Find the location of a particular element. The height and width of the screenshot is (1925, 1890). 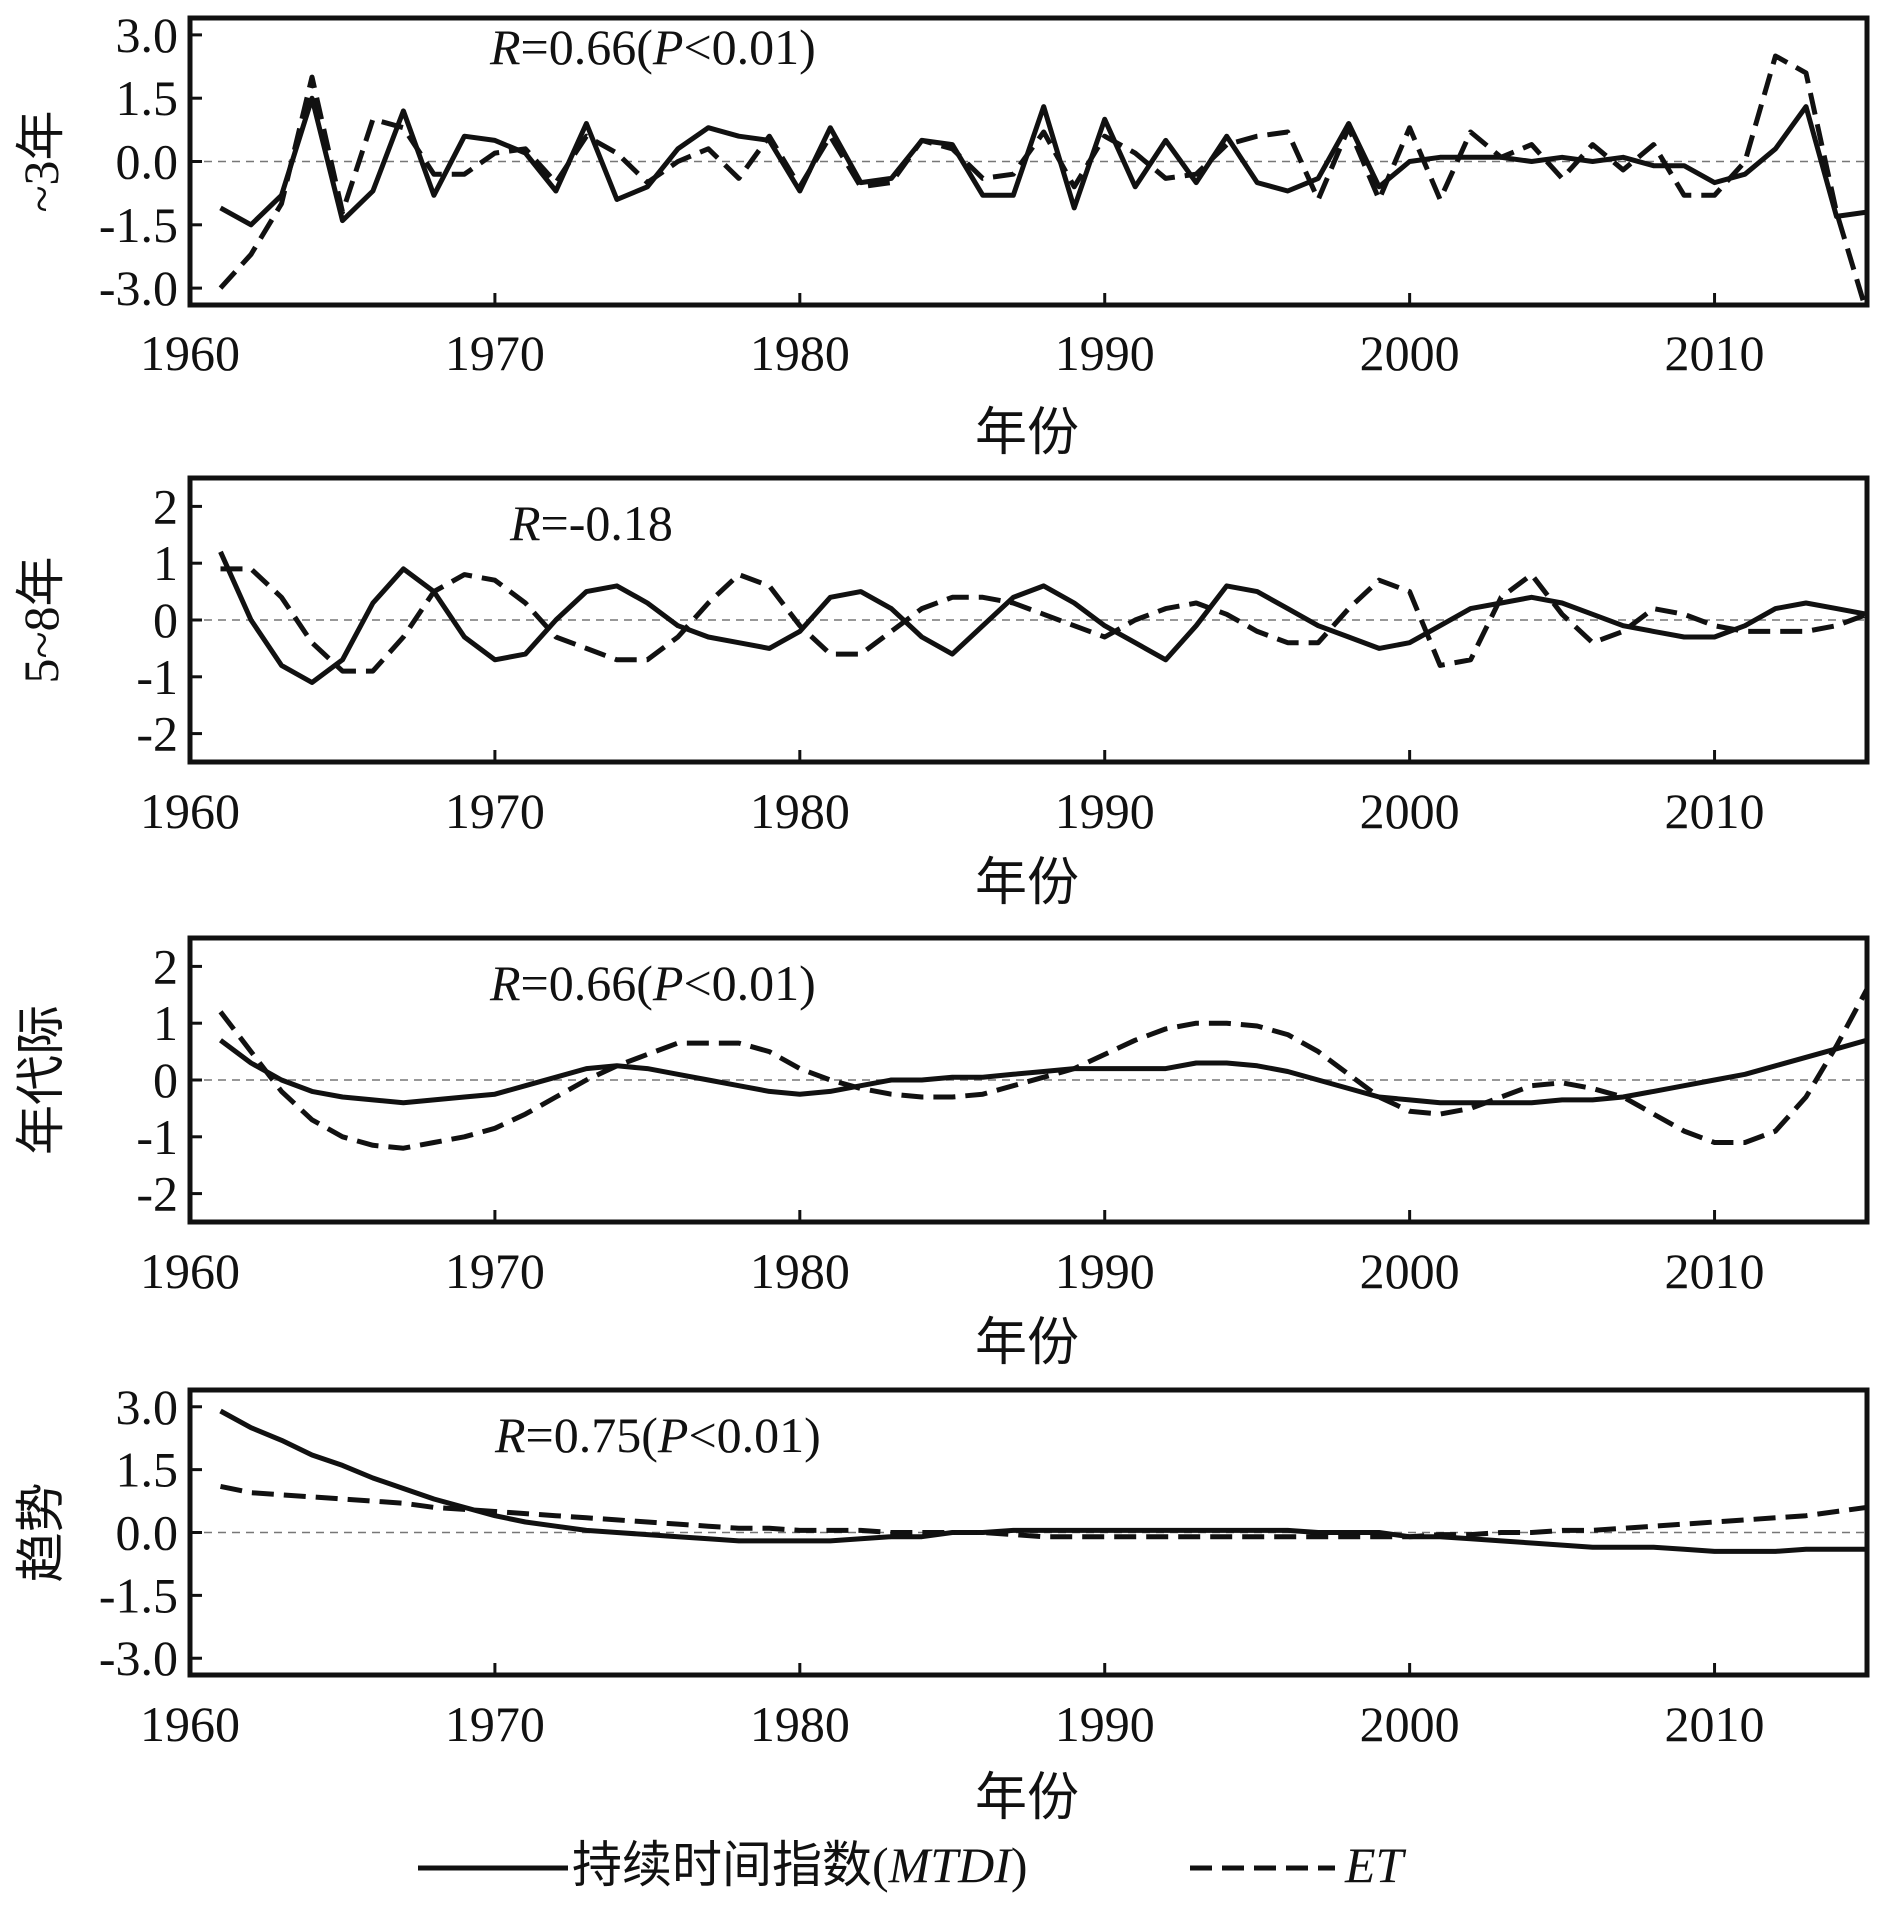

correlation-annotation: R=-0.18 is located at coordinates (591, 523).